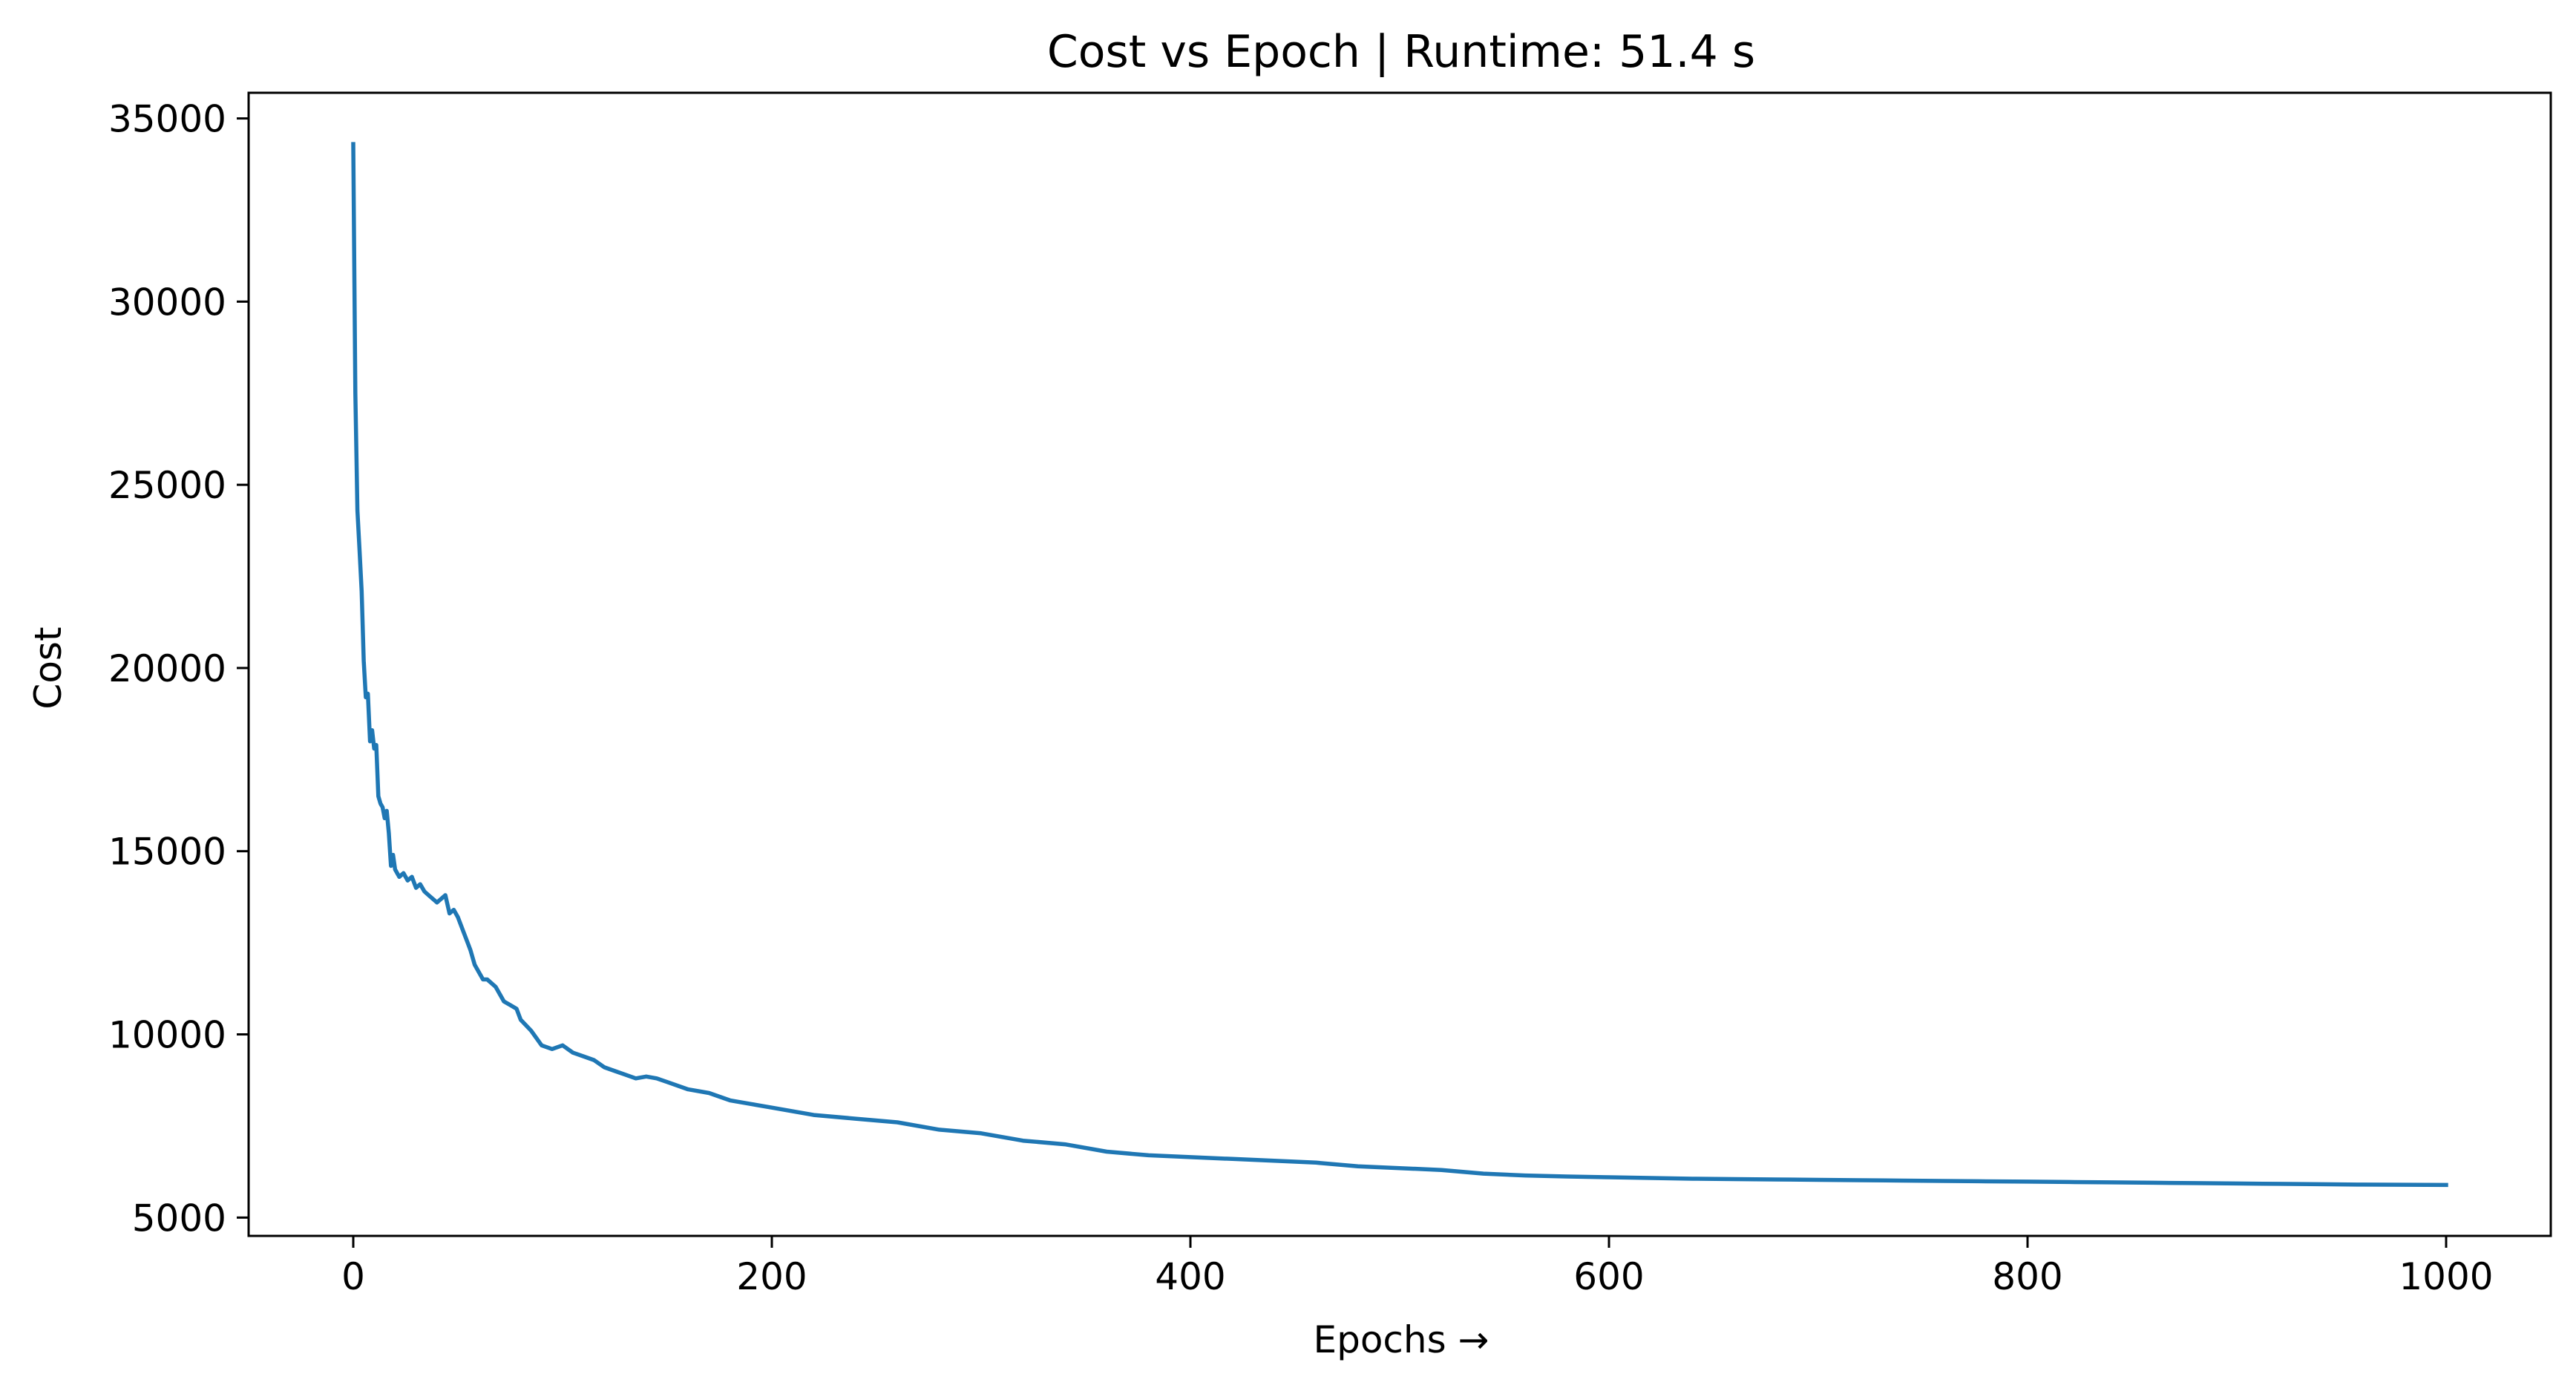 Image resolution: width=2576 pixels, height=1394 pixels. I want to click on y-tick-label: 10000, so click(167, 1035).